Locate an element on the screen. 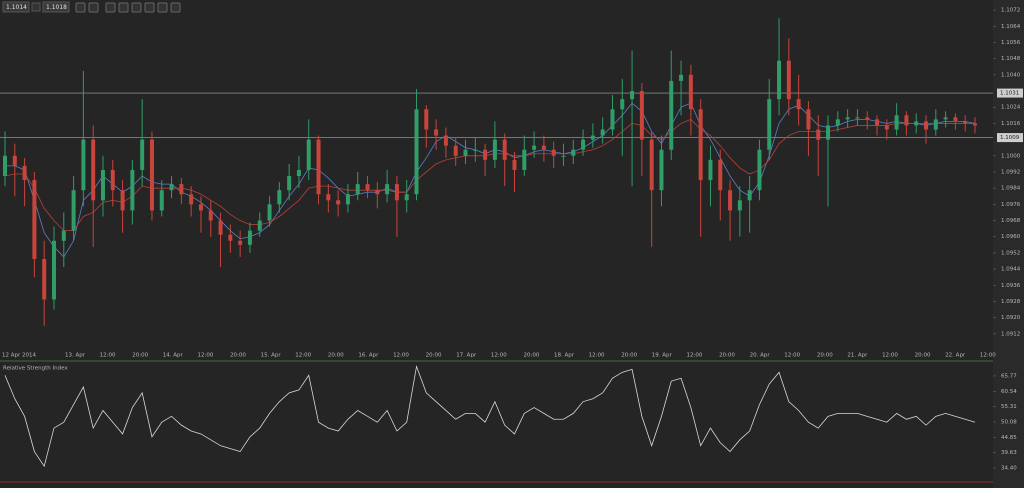  zoom-out-button is located at coordinates (93, 7).